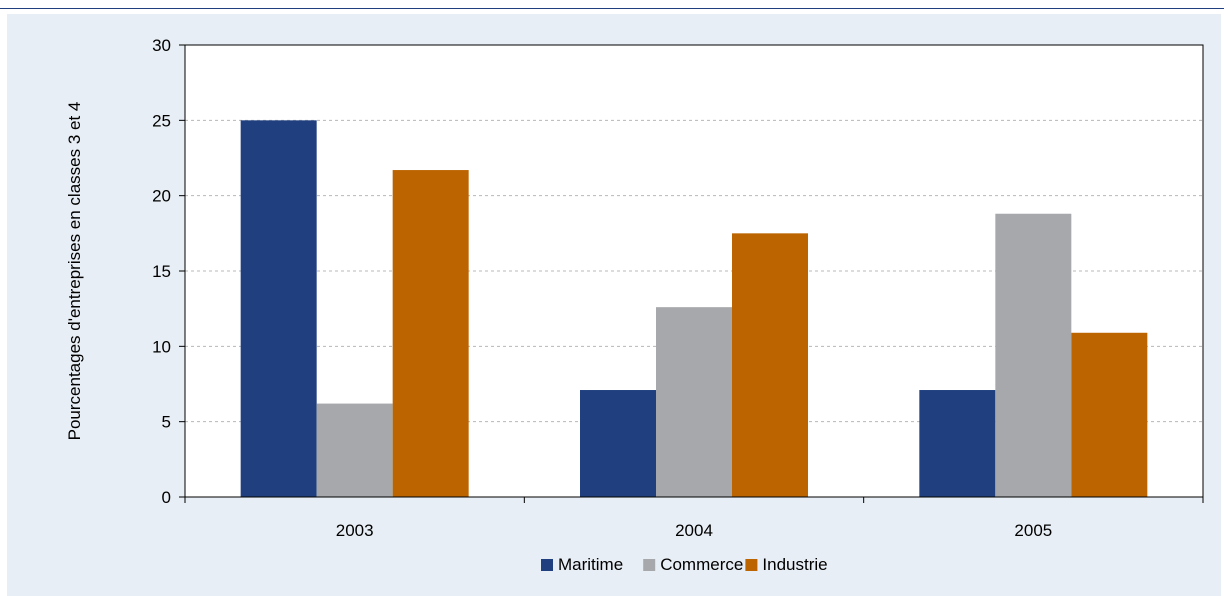 Image resolution: width=1224 pixels, height=596 pixels. Describe the element at coordinates (701, 564) in the screenshot. I see `legend-label-commerce: Commerce` at that location.